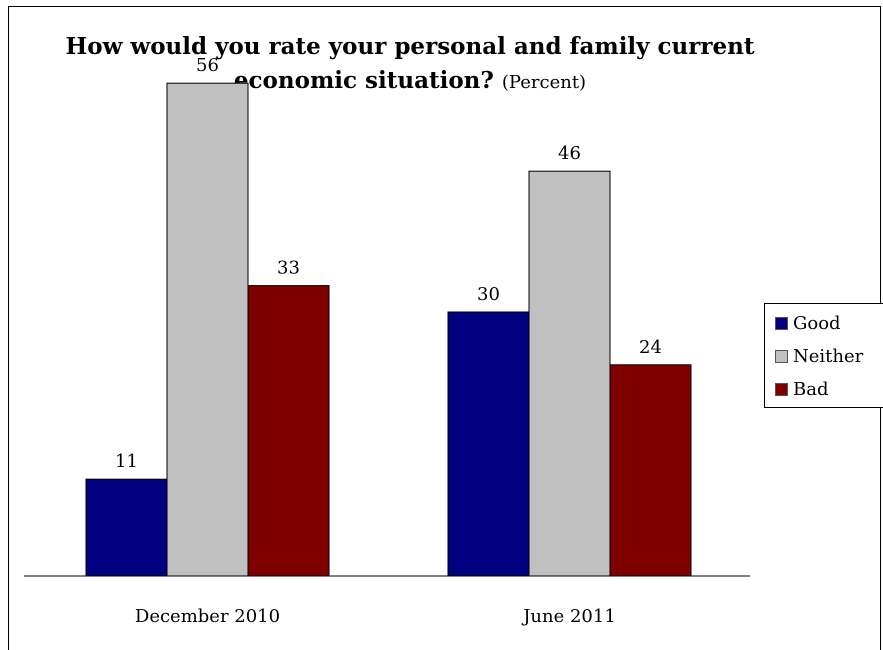 This screenshot has height=650, width=883. I want to click on legend-item-neither: Neither, so click(819, 356).